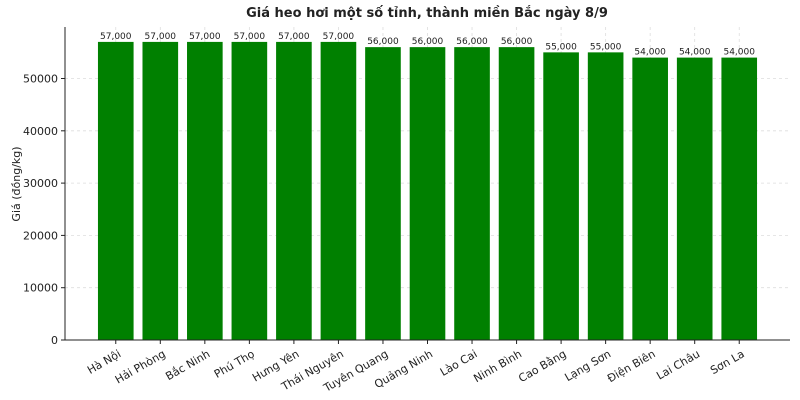 This screenshot has height=400, width=800. I want to click on x-tick-label: Cao Bằng, so click(542, 366).